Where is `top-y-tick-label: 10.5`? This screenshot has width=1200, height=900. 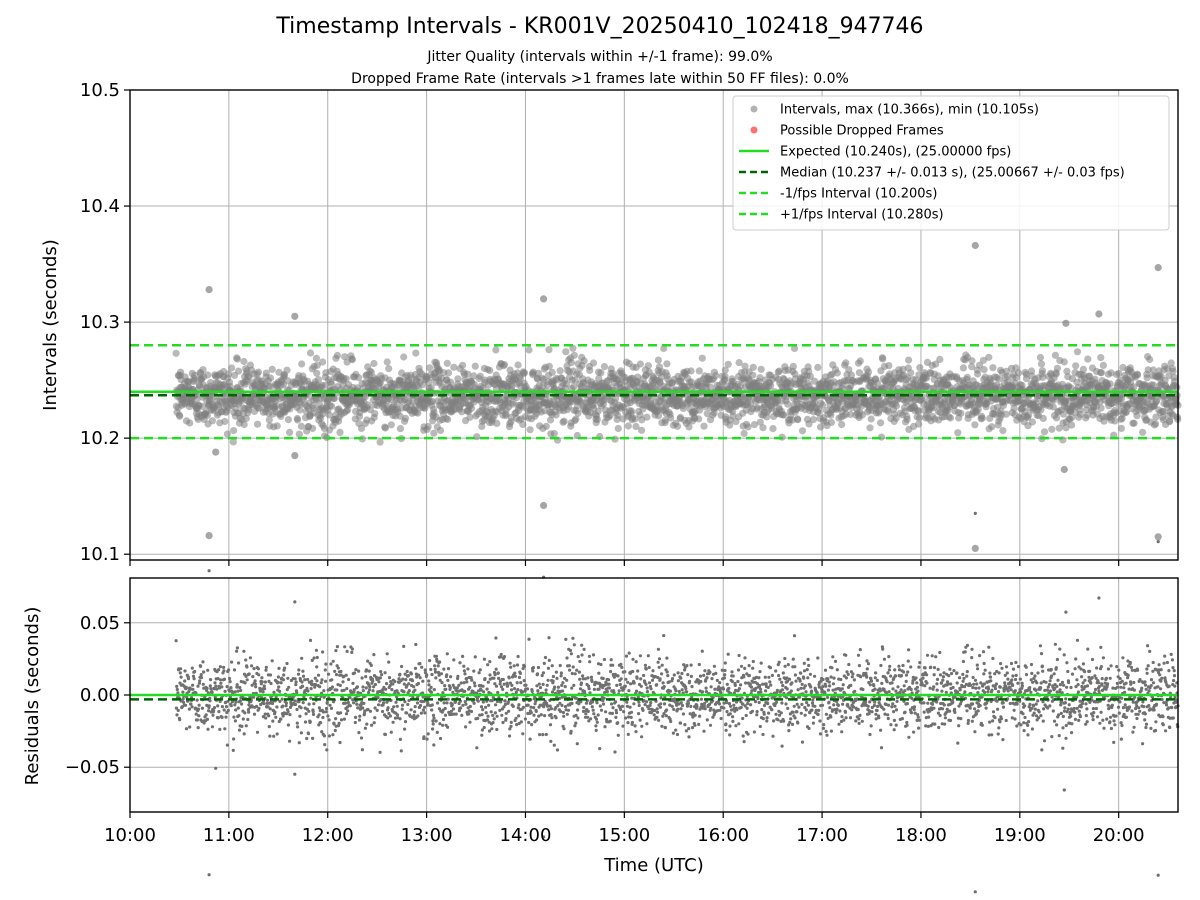 top-y-tick-label: 10.5 is located at coordinates (100, 90).